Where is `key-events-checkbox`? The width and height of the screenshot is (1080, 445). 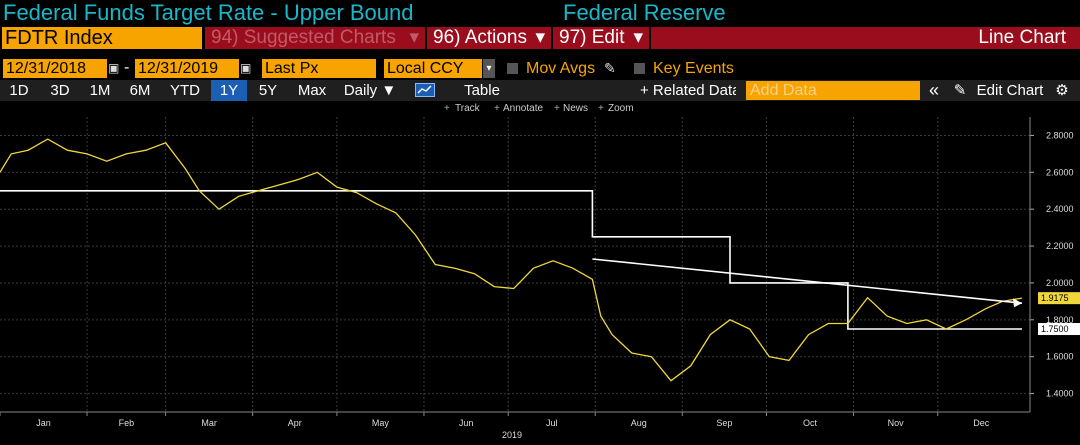 key-events-checkbox is located at coordinates (639, 68).